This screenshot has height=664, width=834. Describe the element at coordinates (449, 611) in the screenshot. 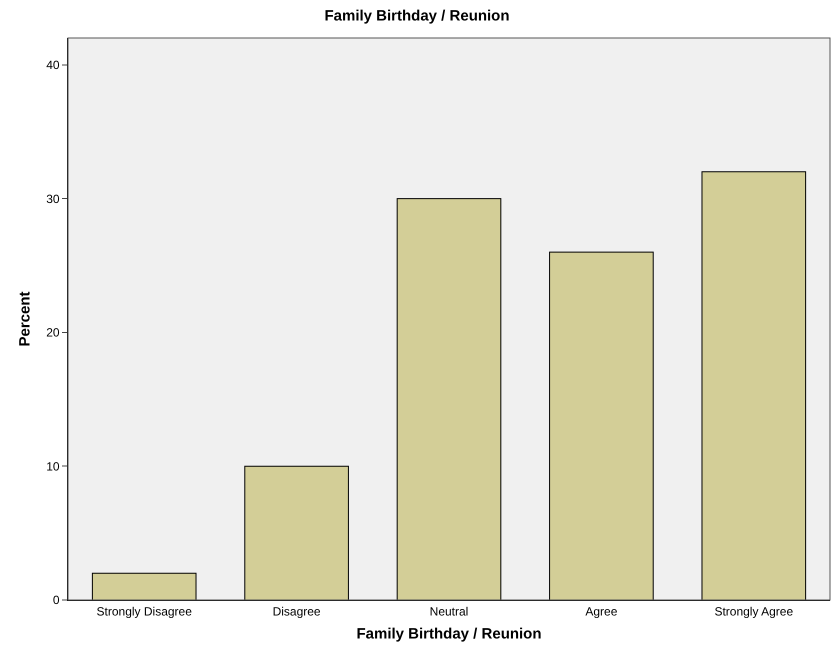

I see `x-tick-label: Neutral` at that location.